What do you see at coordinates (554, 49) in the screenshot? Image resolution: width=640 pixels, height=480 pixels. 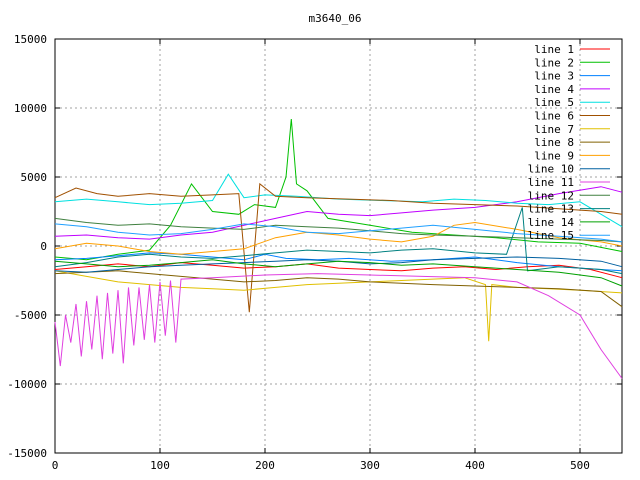 I see `legend-label: line 1` at bounding box center [554, 49].